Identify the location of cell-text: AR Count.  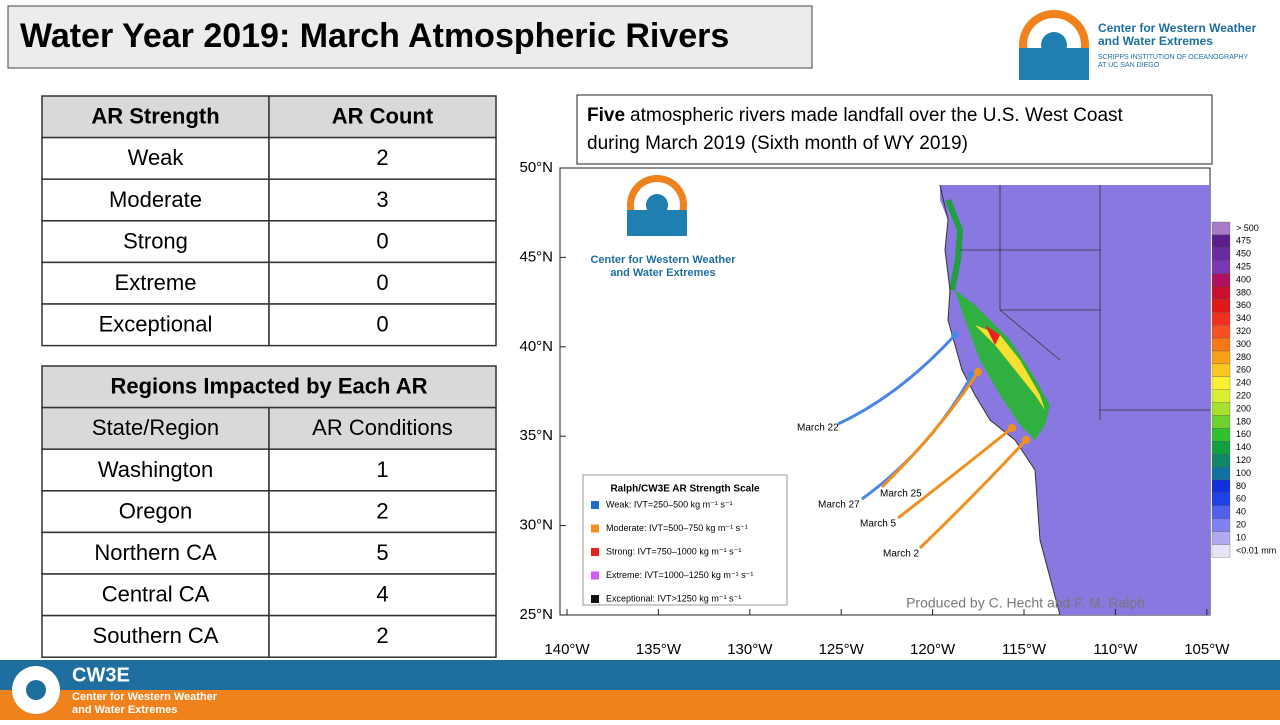
(383, 116).